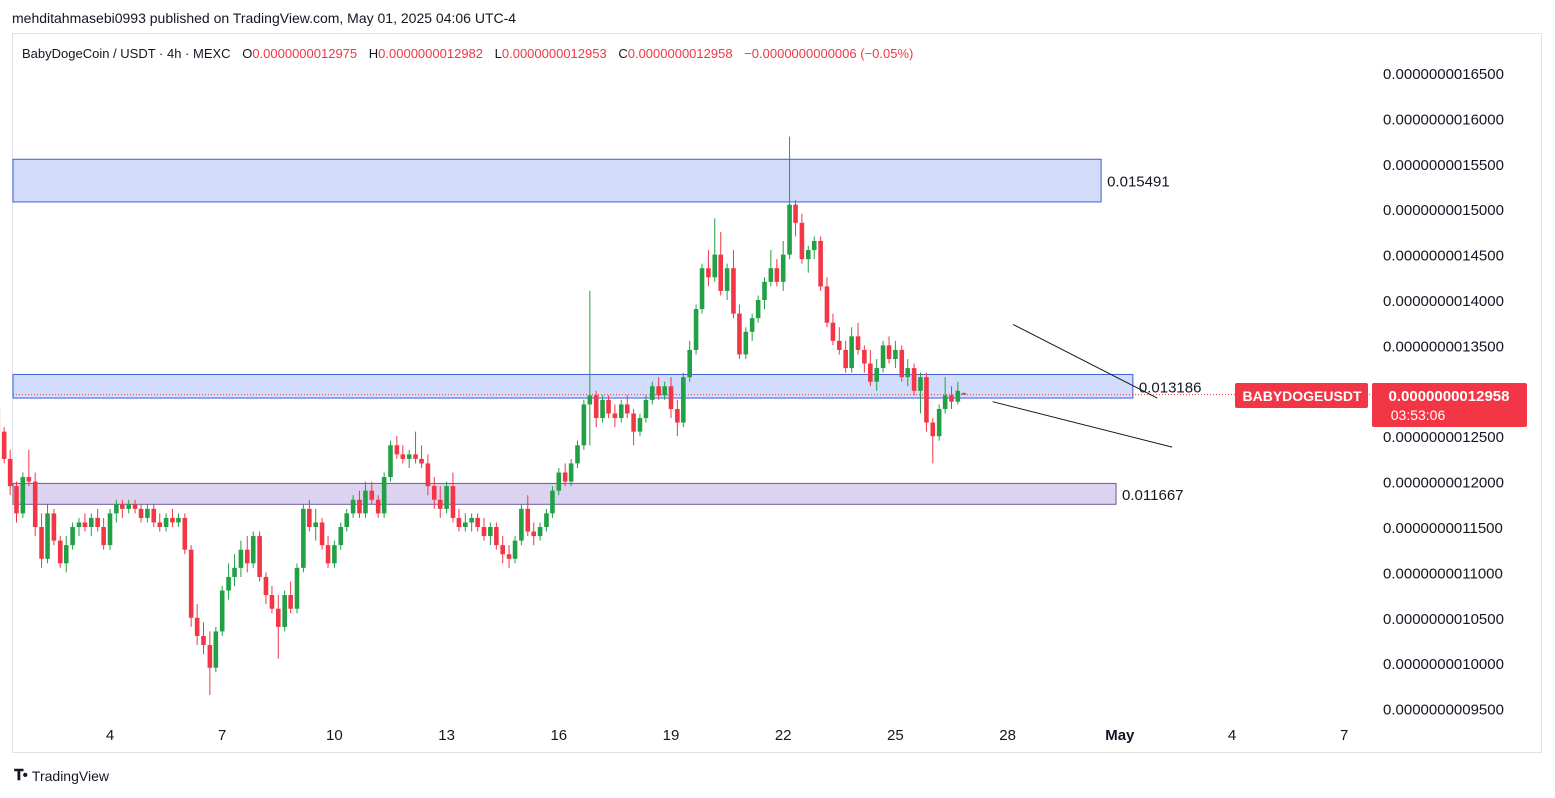 The image size is (1555, 798). Describe the element at coordinates (305, 53) in the screenshot. I see `open-value: 0.0000000012975` at that location.